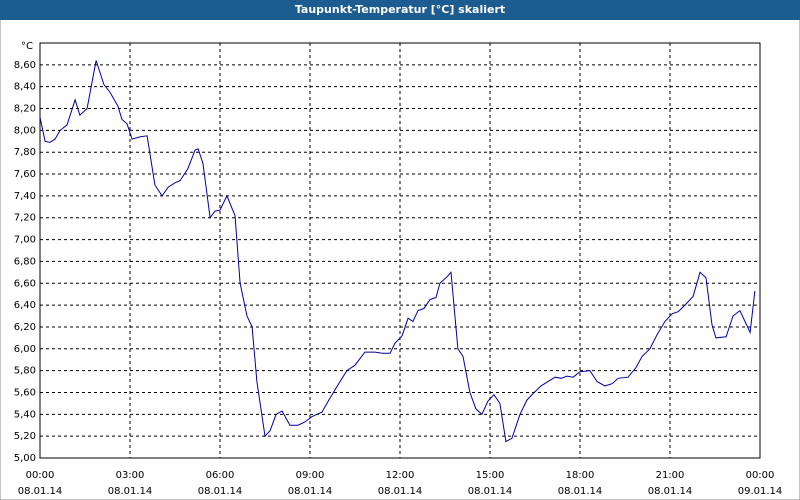 The width and height of the screenshot is (800, 500). Describe the element at coordinates (400, 475) in the screenshot. I see `x-tick-label: 12:00` at that location.